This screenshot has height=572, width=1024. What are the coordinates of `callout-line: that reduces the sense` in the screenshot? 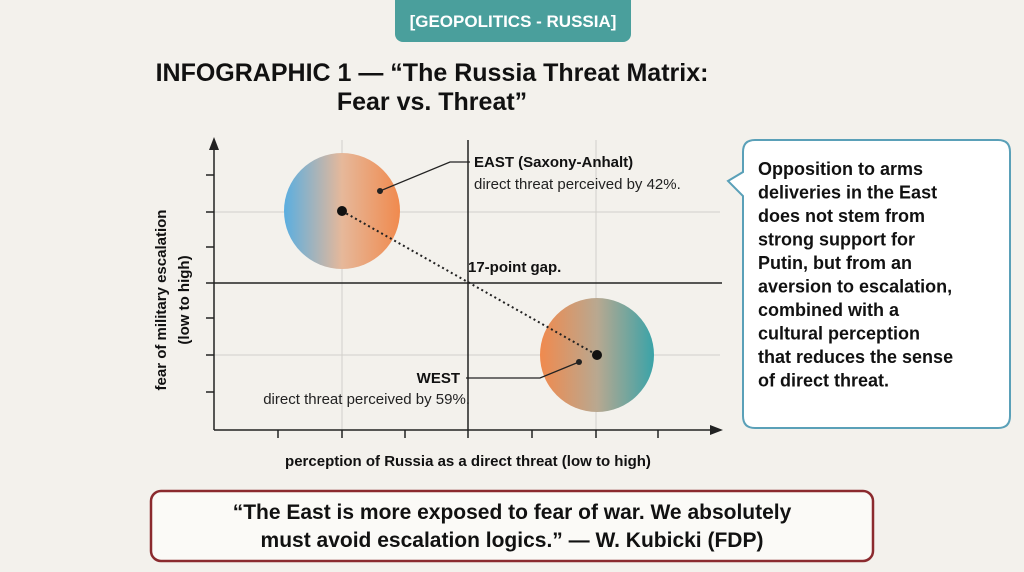 It's located at (855, 357).